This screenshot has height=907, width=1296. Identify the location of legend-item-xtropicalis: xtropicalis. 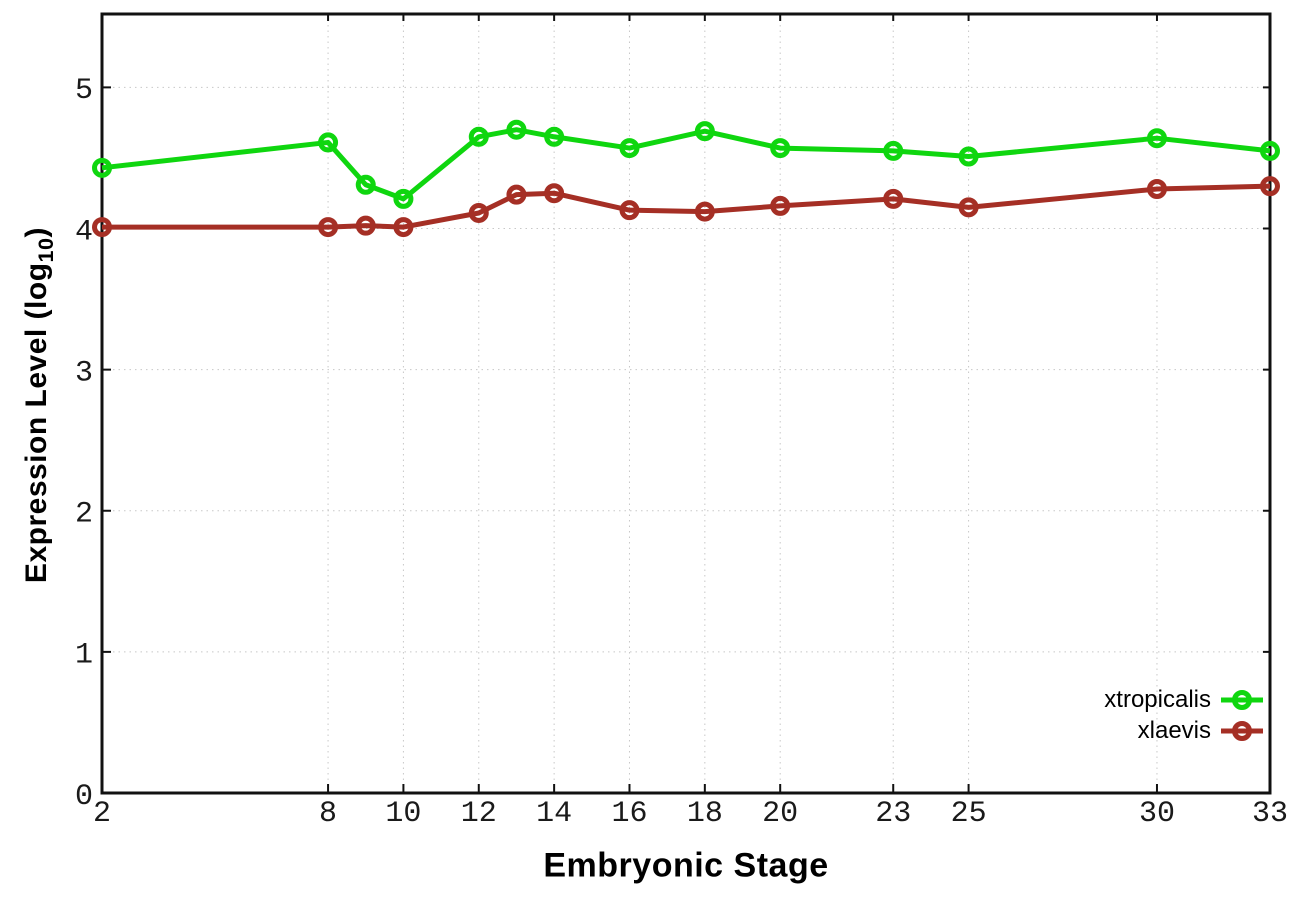
(1184, 699).